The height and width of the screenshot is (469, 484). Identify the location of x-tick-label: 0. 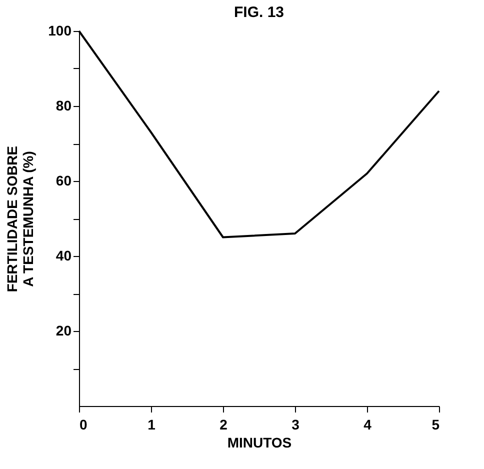
(84, 424).